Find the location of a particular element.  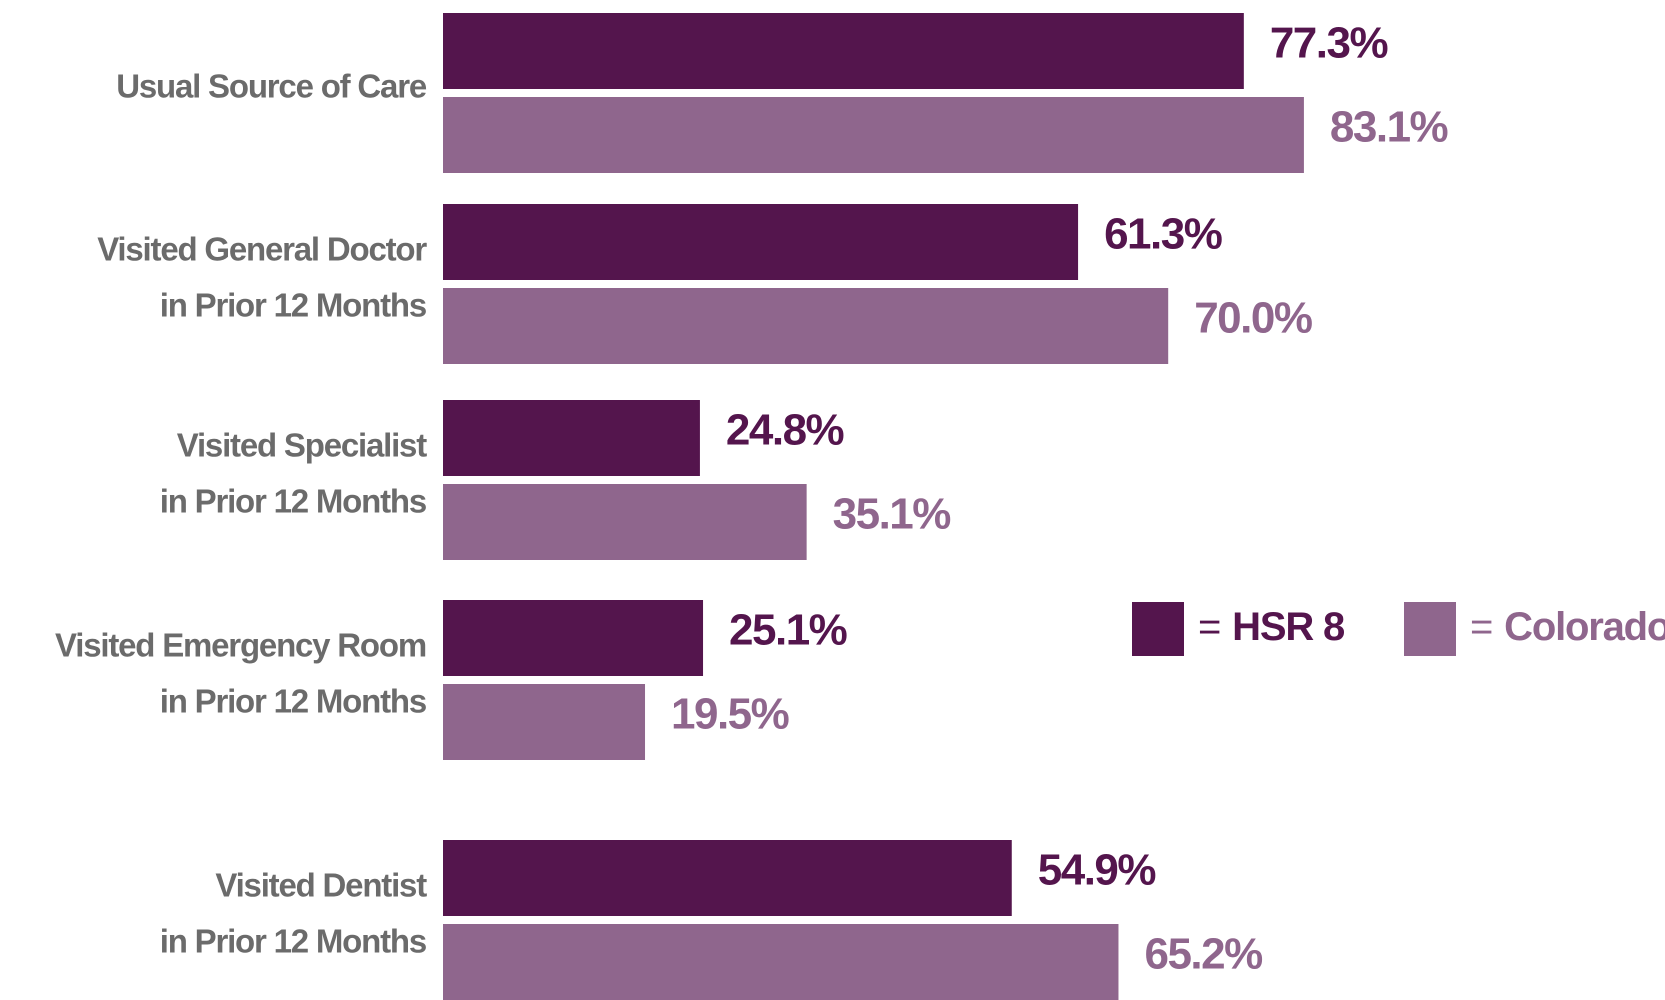

value-label: 70.0% is located at coordinates (1253, 318).